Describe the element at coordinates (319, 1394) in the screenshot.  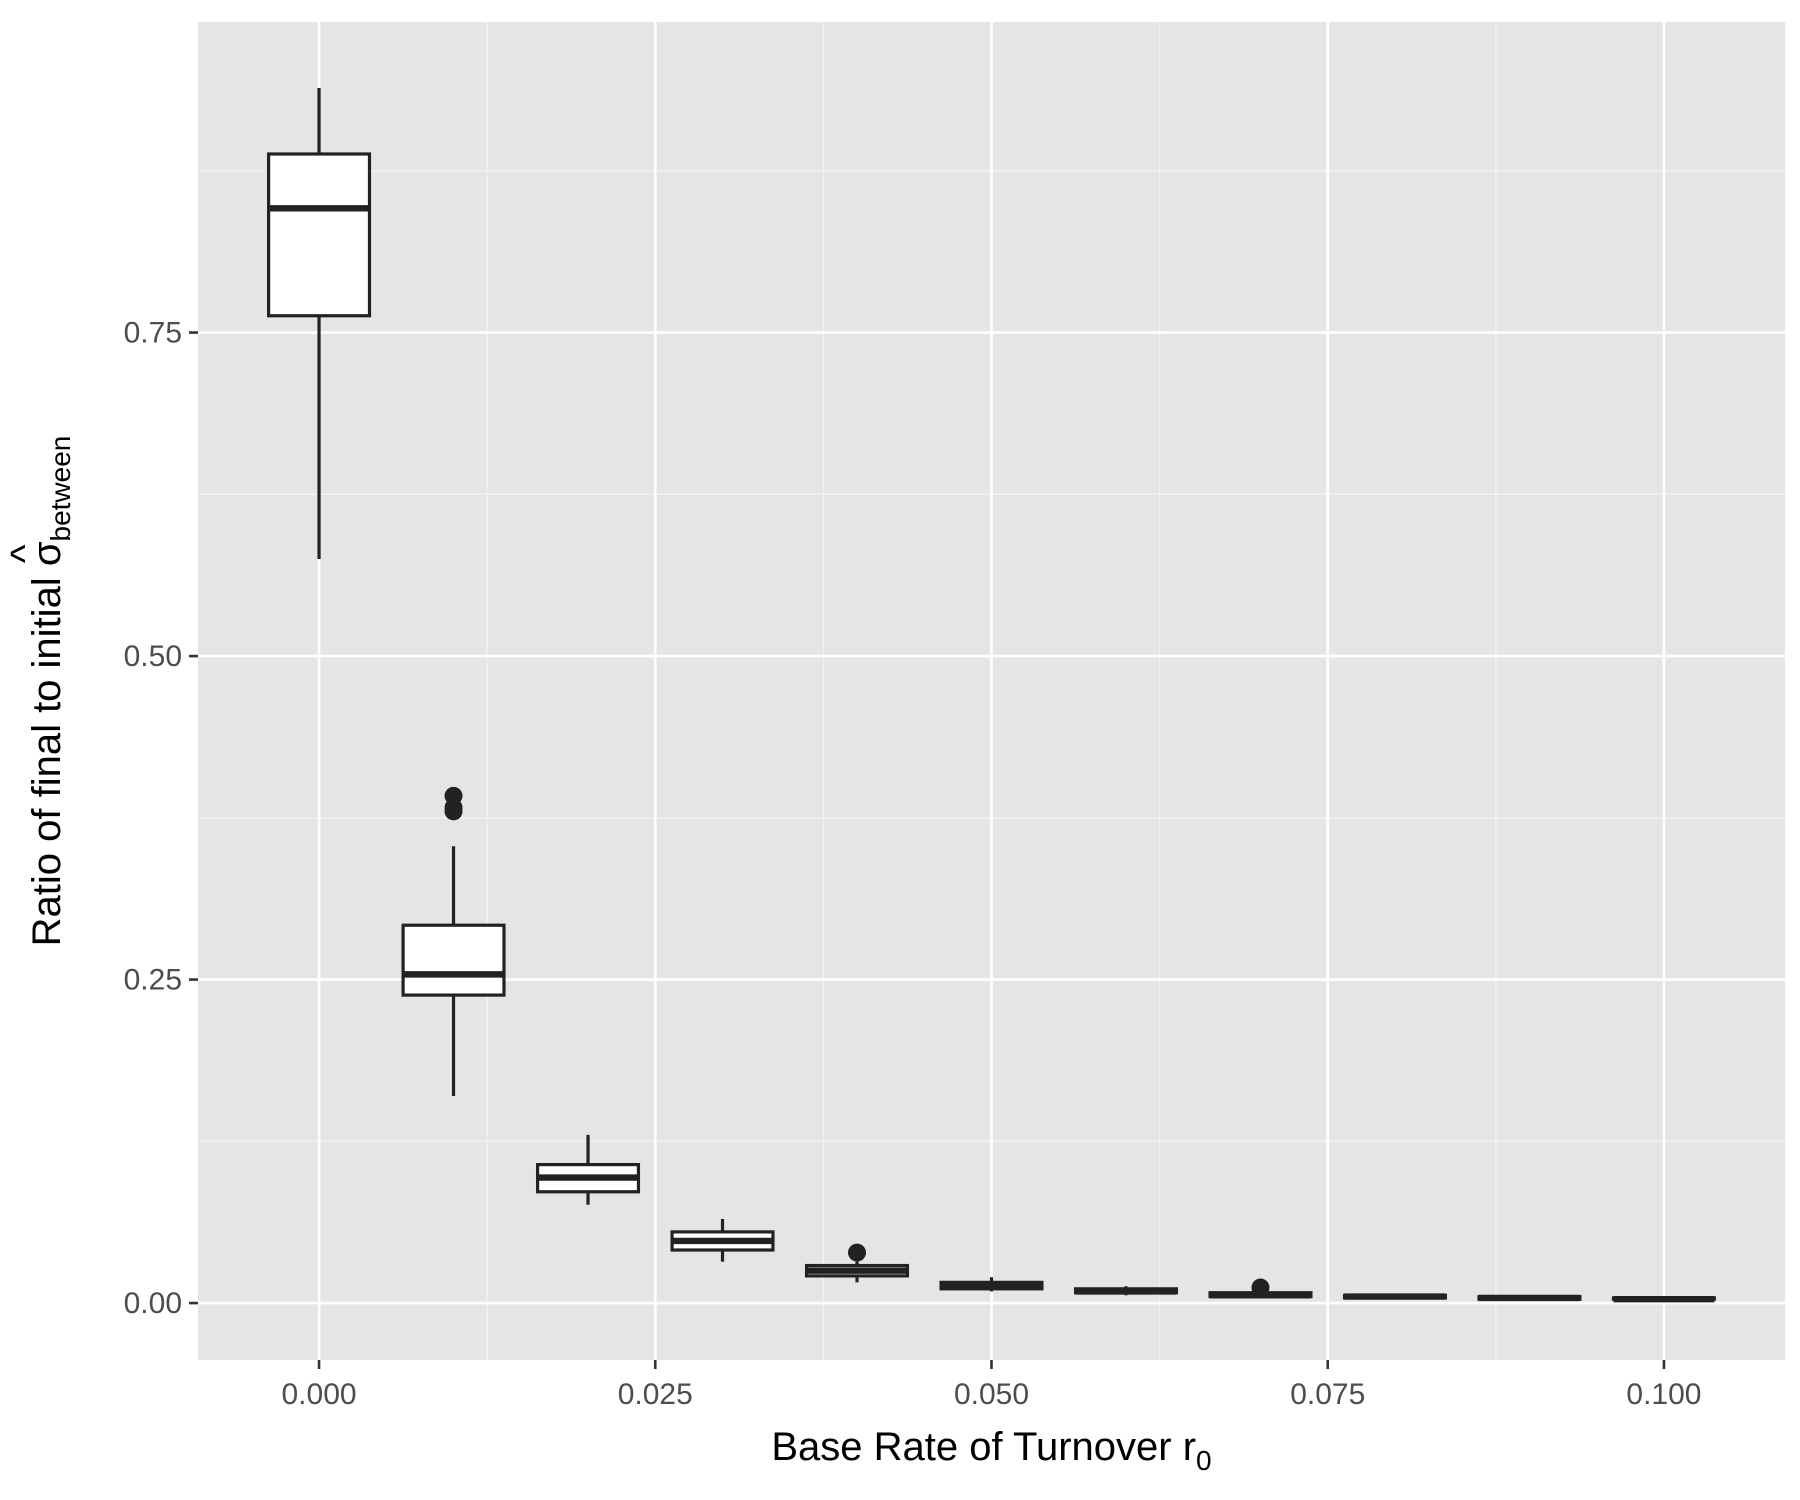
I see `x-tick-label: 0.000` at that location.